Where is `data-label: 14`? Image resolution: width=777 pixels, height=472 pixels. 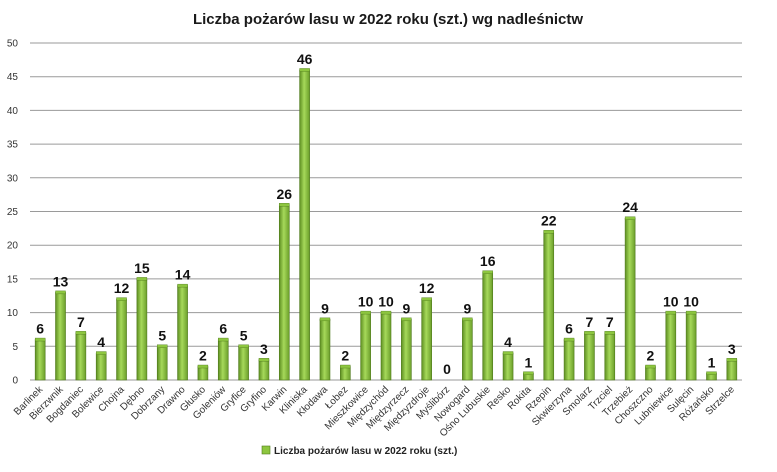 data-label: 14 is located at coordinates (183, 275).